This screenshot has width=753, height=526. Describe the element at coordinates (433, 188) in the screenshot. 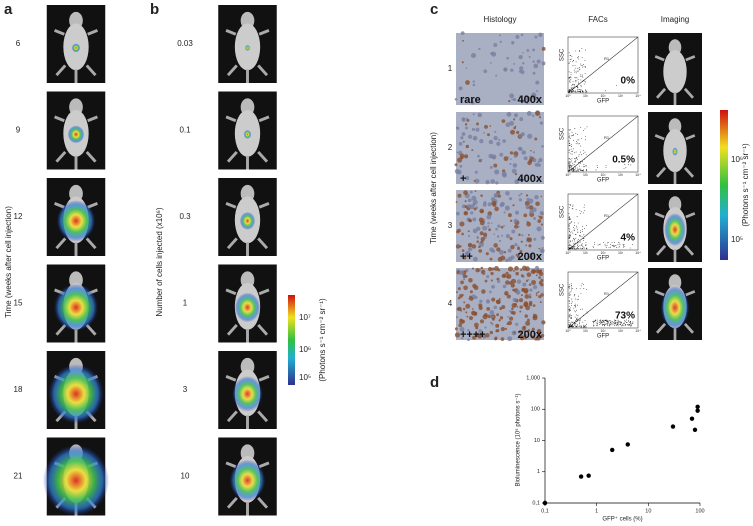

I see `axis-label: Time (weeks after cell injection)` at that location.